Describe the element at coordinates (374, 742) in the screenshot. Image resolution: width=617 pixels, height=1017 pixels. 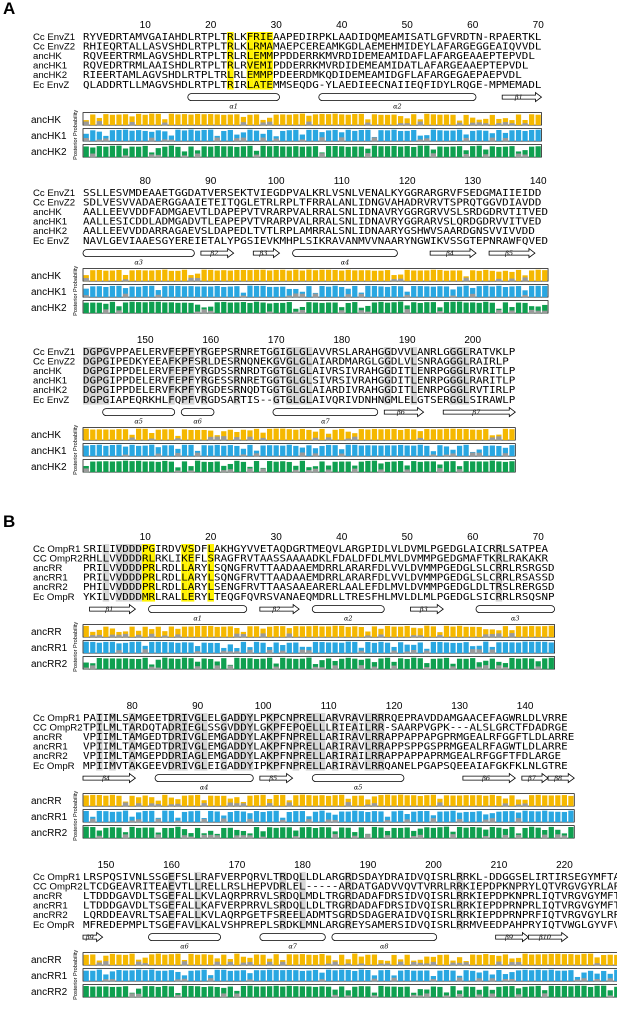
I see `conserved-column-shade` at that location.